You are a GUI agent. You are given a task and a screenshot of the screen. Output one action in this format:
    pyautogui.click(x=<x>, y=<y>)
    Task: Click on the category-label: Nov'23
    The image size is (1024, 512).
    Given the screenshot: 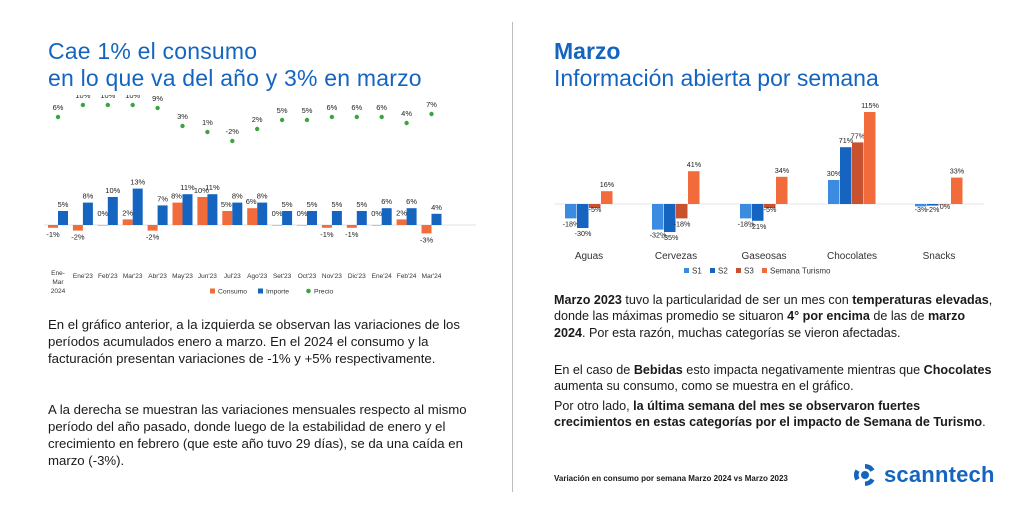 What is the action you would take?
    pyautogui.click(x=332, y=276)
    